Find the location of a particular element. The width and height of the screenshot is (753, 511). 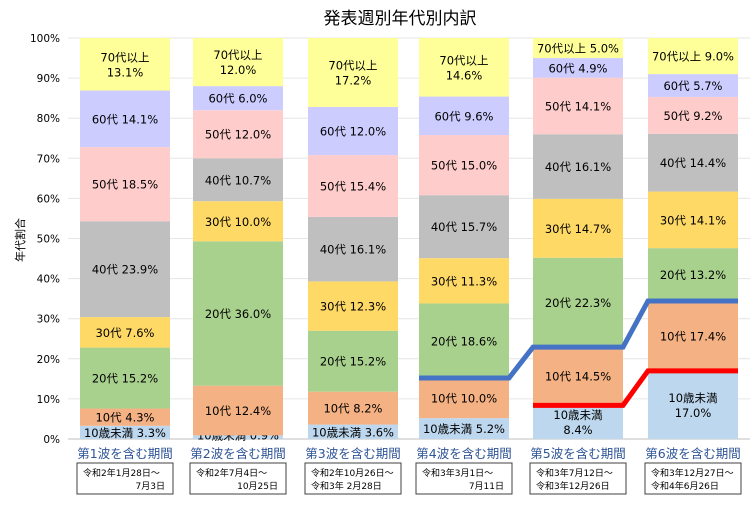

period-start: 令和3年3月1日～ is located at coordinates (457, 473).